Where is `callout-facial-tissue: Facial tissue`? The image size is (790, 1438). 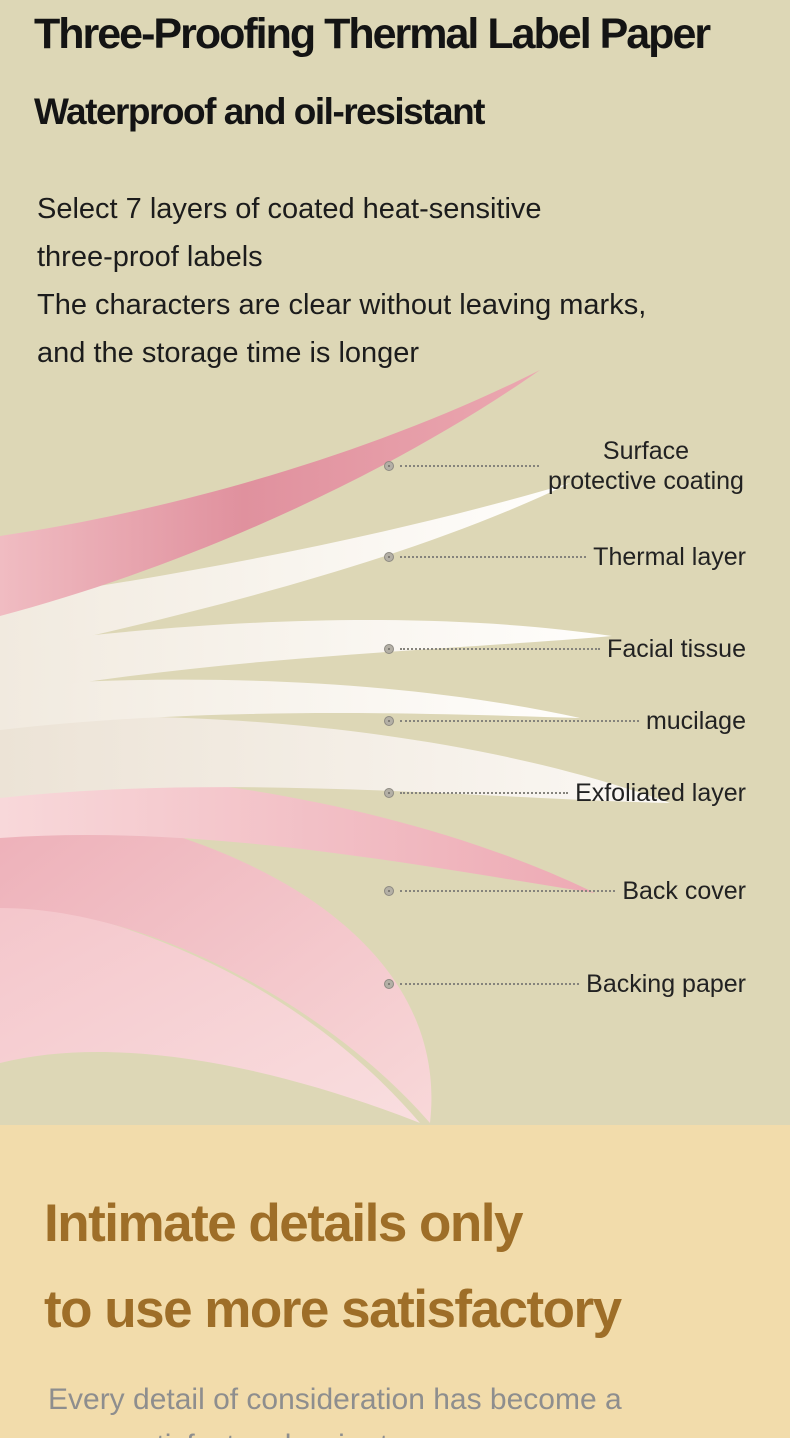
callout-facial-tissue: Facial tissue is located at coordinates (565, 649).